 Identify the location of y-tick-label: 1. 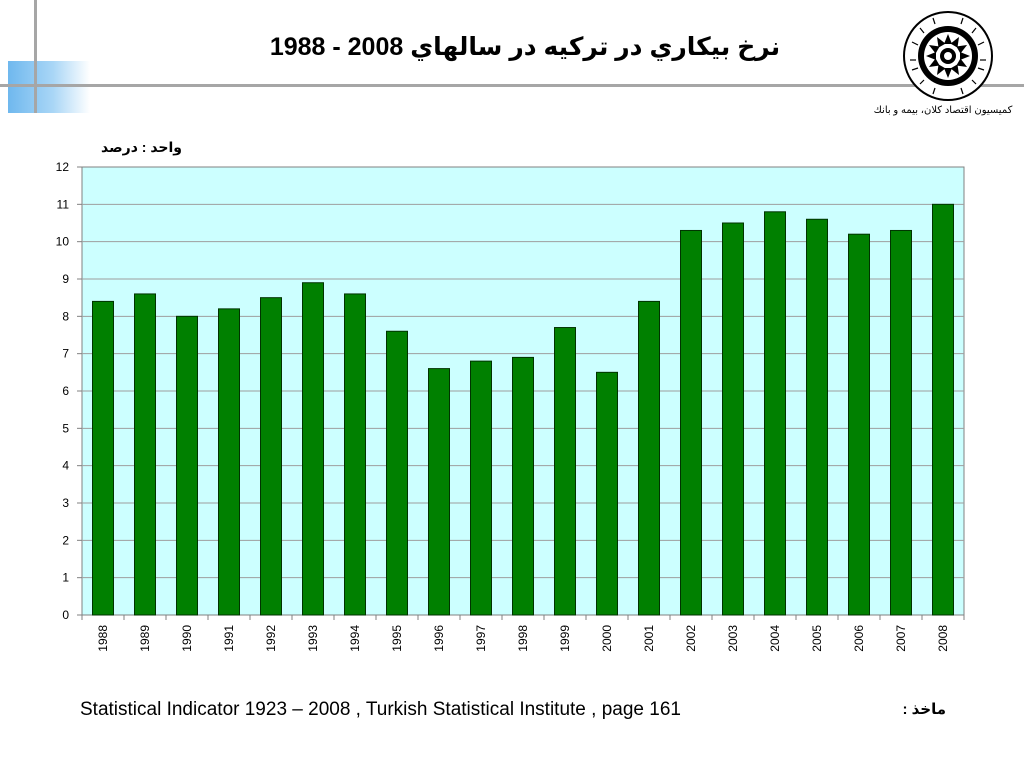
(65, 578).